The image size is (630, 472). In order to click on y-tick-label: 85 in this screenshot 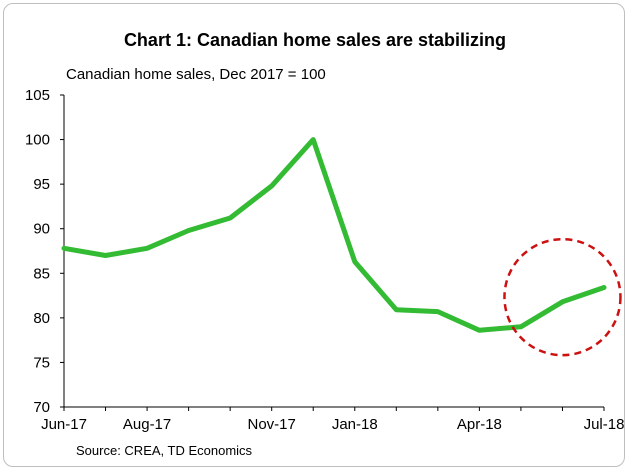, I will do `click(41, 273)`.